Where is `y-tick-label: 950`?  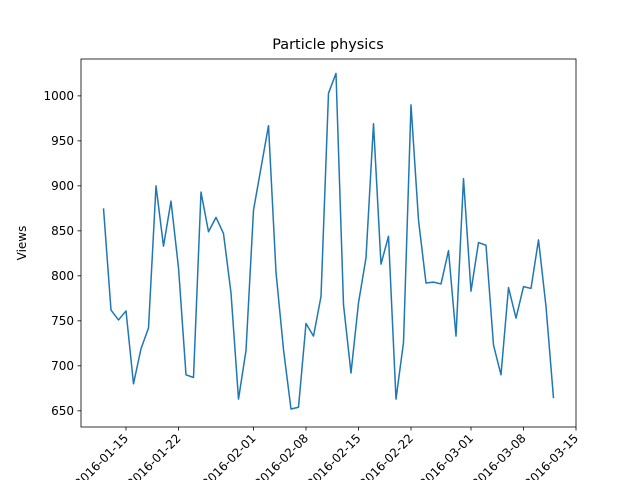
y-tick-label: 950 is located at coordinates (62, 141).